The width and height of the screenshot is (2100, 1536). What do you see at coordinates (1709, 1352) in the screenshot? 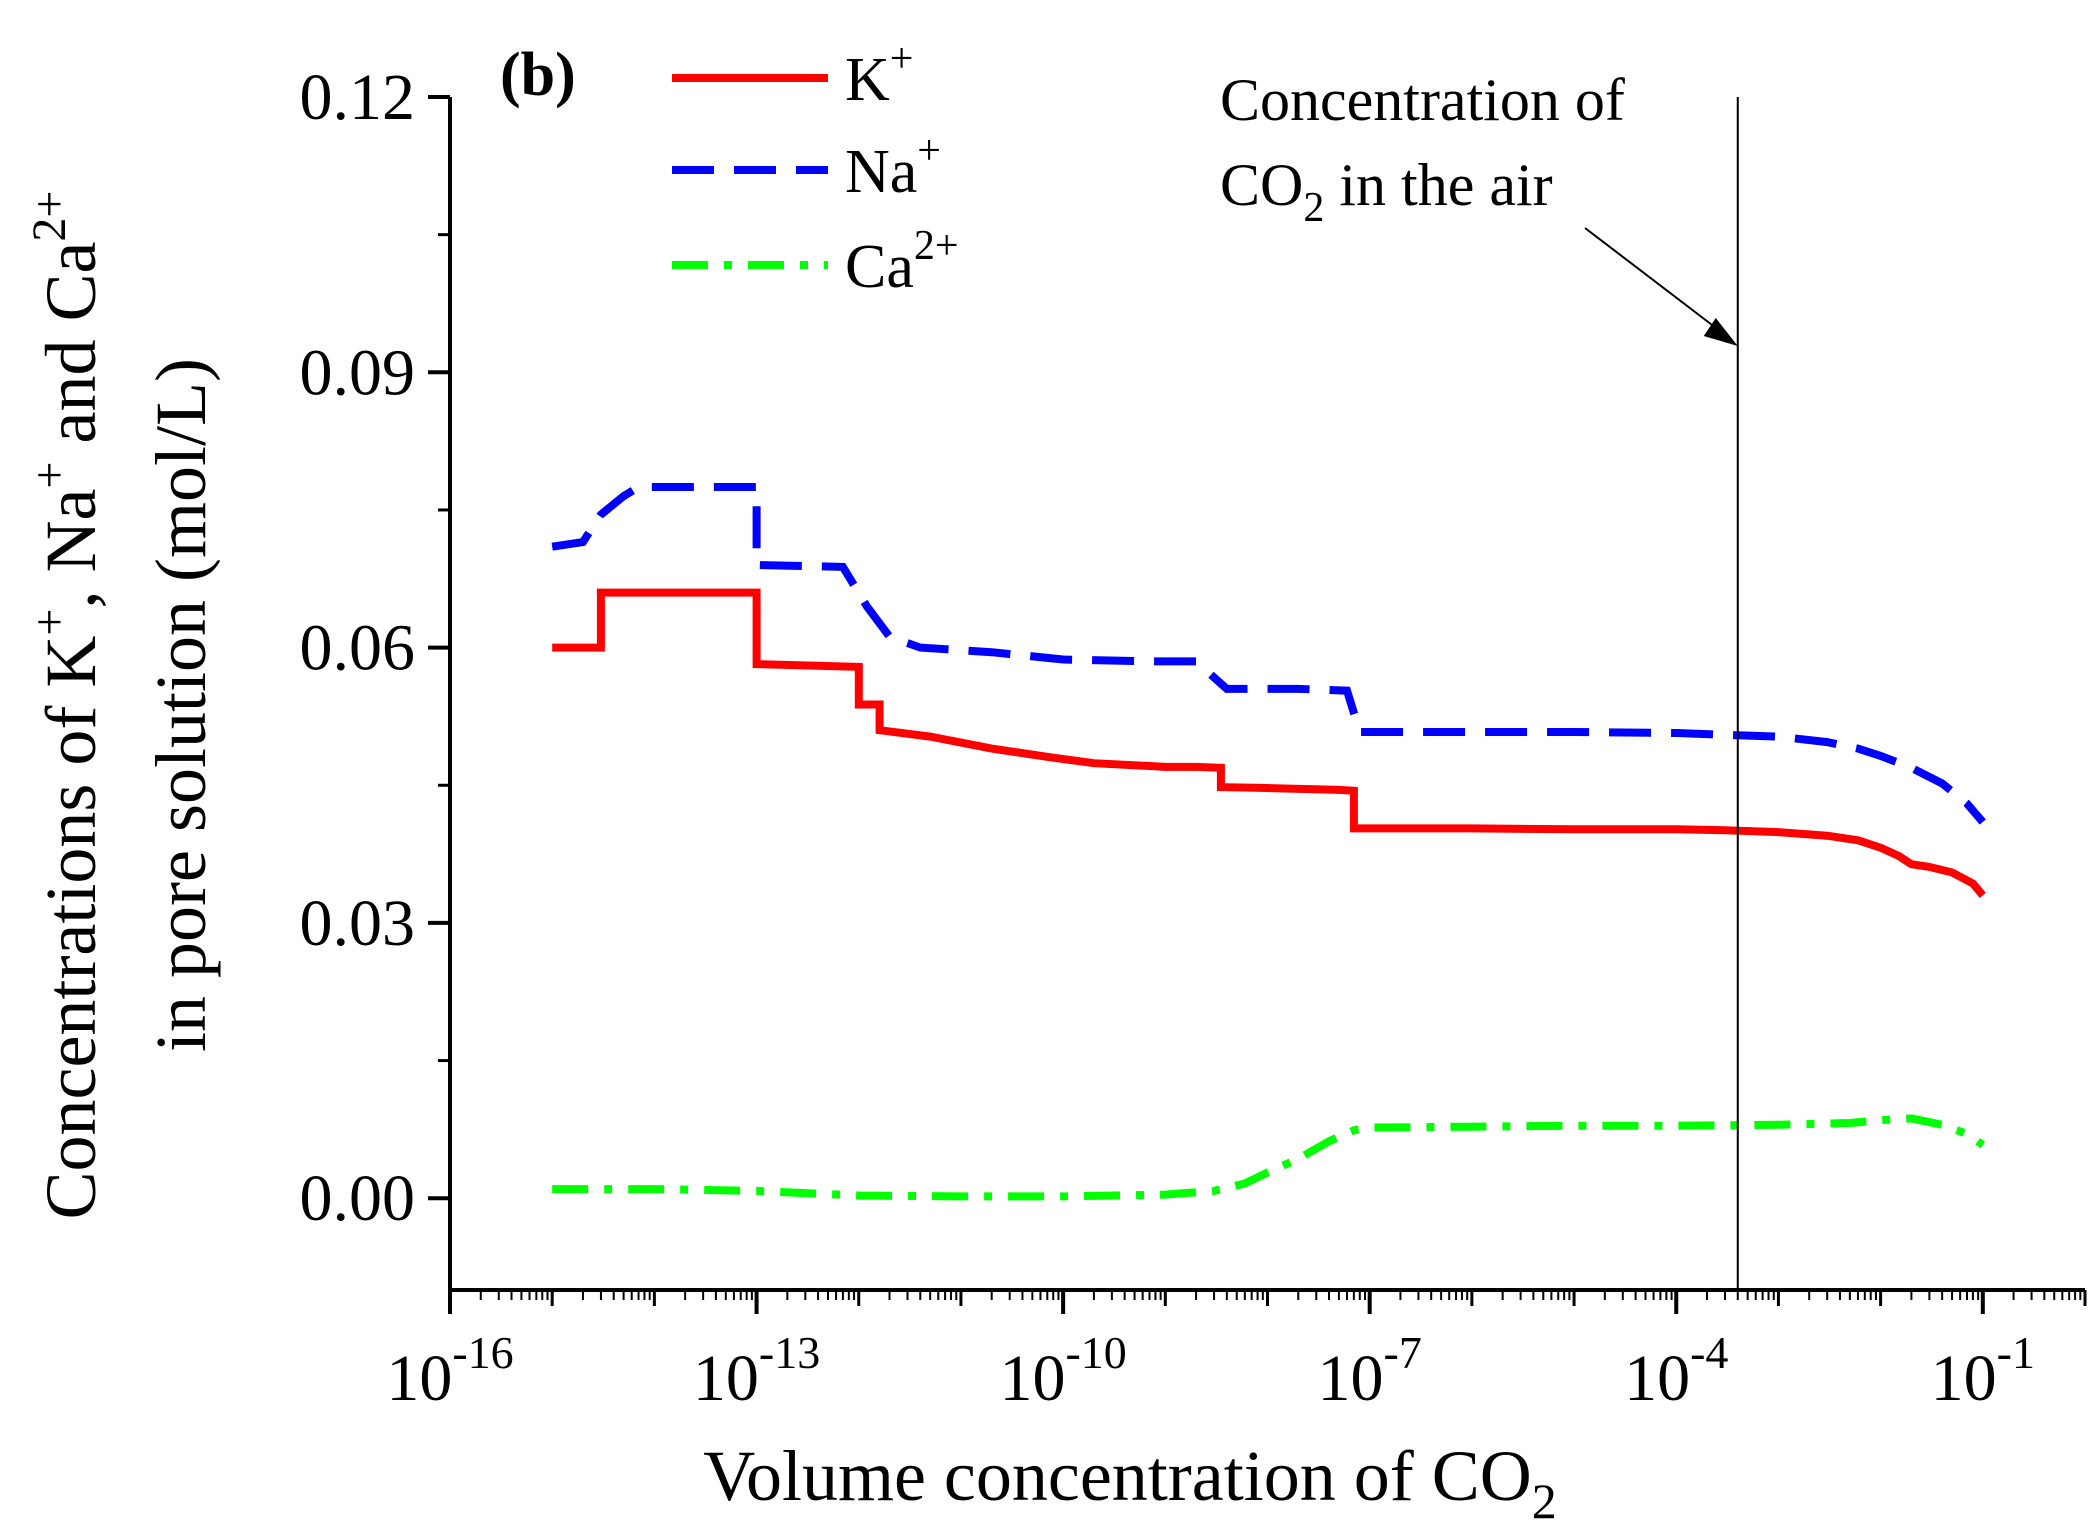
I see `x-tick-exponent: -4` at bounding box center [1709, 1352].